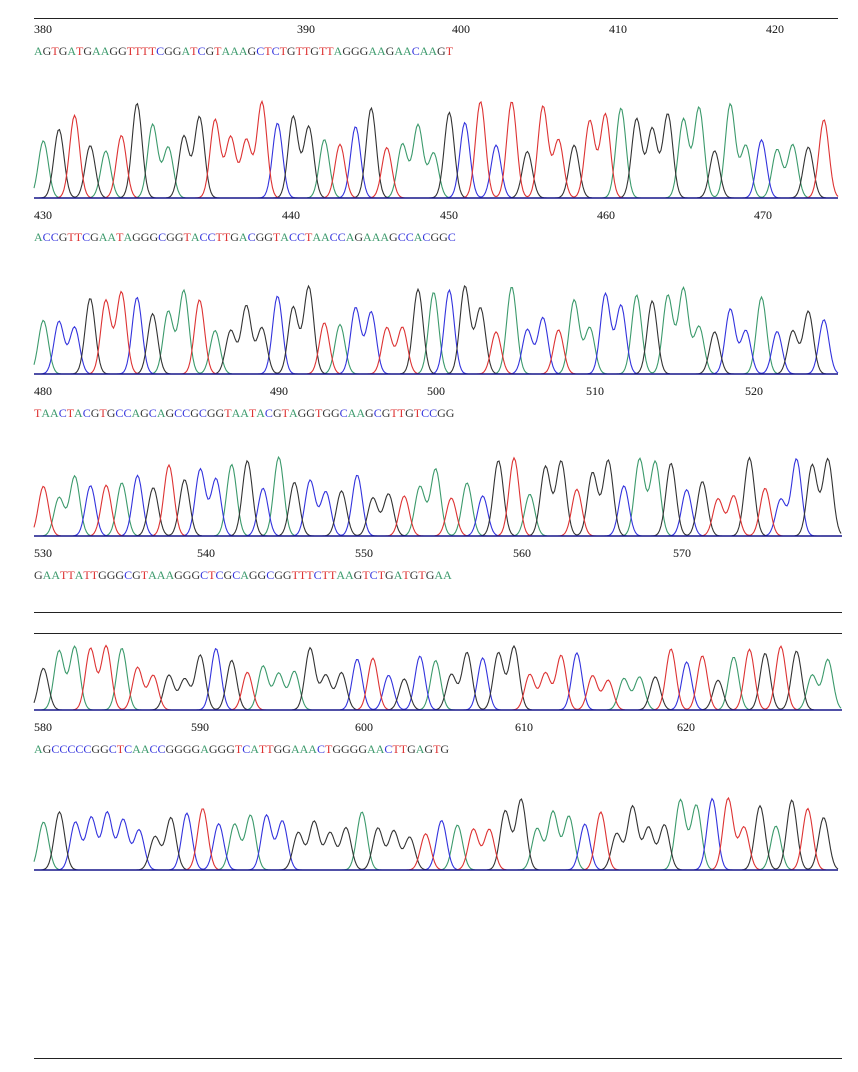 Image resolution: width=858 pixels, height=1072 pixels. What do you see at coordinates (43, 215) in the screenshot?
I see `position-tick-label: 430` at bounding box center [43, 215].